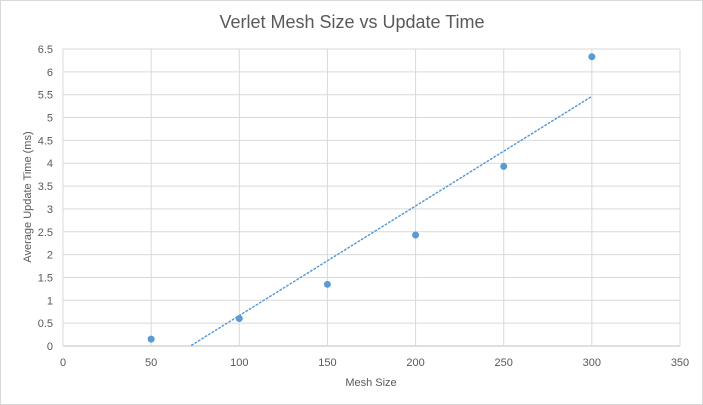 The image size is (703, 405). What do you see at coordinates (50, 73) in the screenshot?
I see `y-tick-label: 6` at bounding box center [50, 73].